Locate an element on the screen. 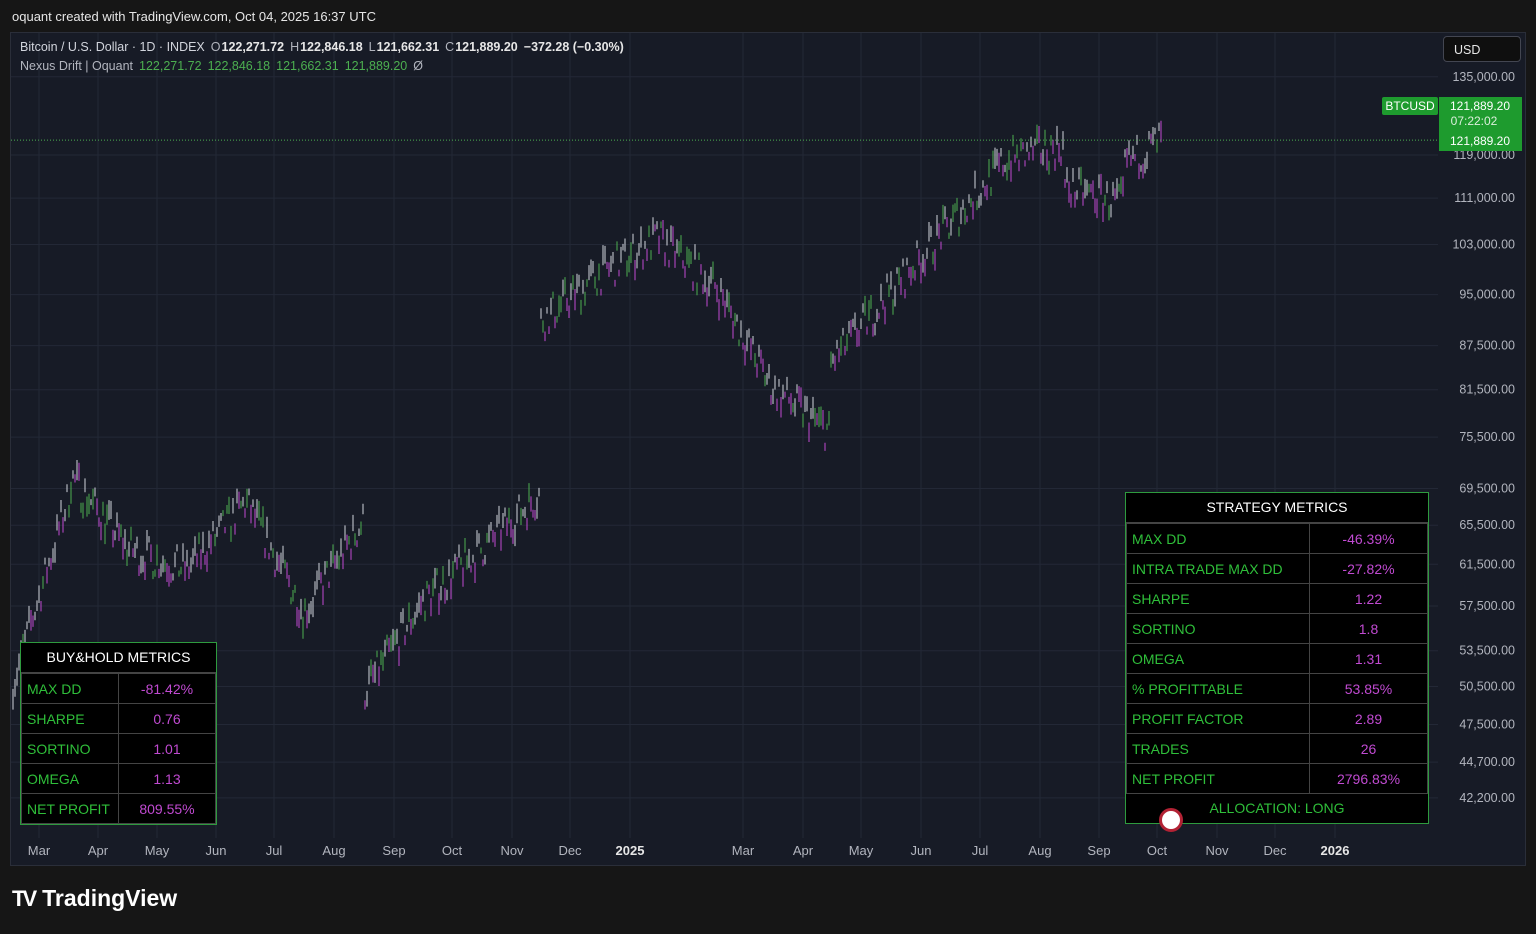  allocation-label: ALLOCATION: LONG is located at coordinates (1277, 808).